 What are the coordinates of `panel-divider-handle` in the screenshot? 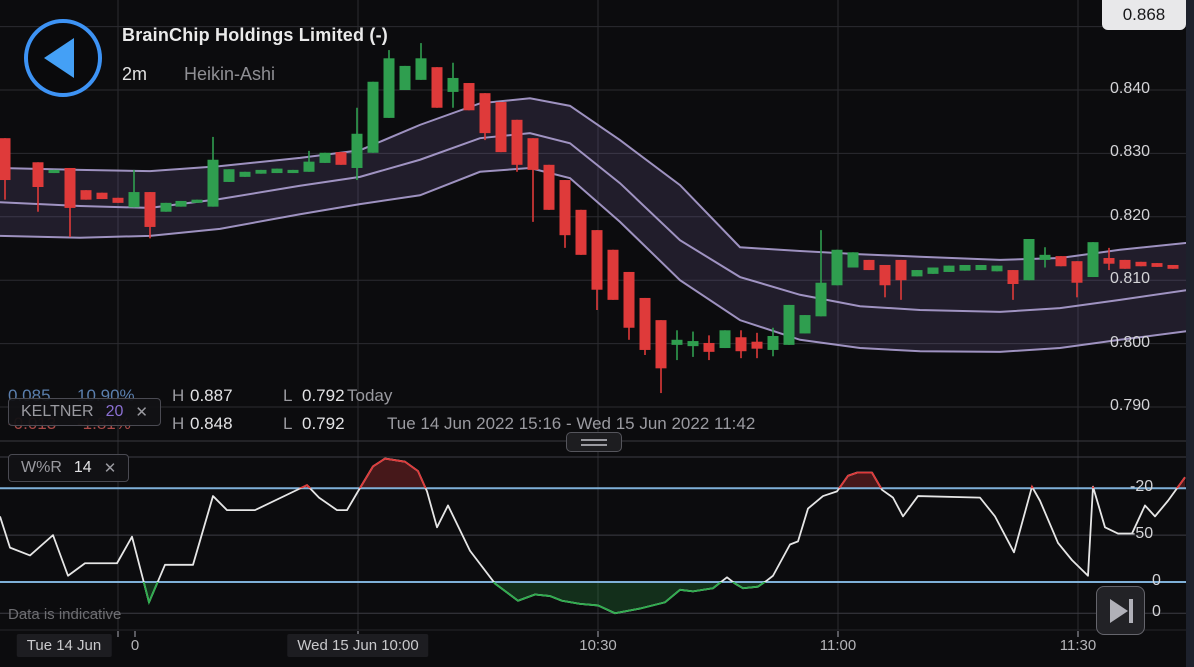 It's located at (594, 442).